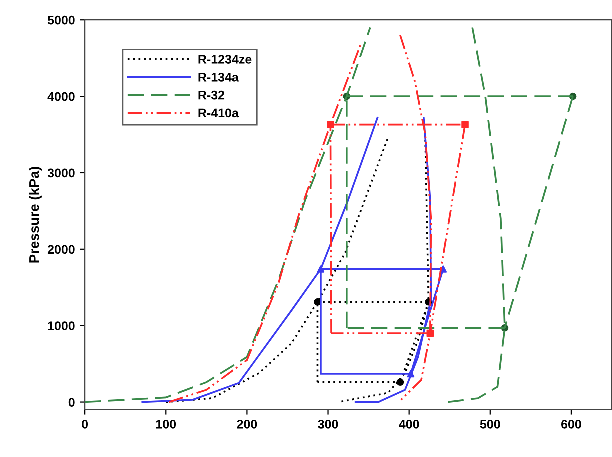 The width and height of the screenshot is (612, 457). What do you see at coordinates (211, 95) in the screenshot?
I see `legend-label: R-32` at bounding box center [211, 95].